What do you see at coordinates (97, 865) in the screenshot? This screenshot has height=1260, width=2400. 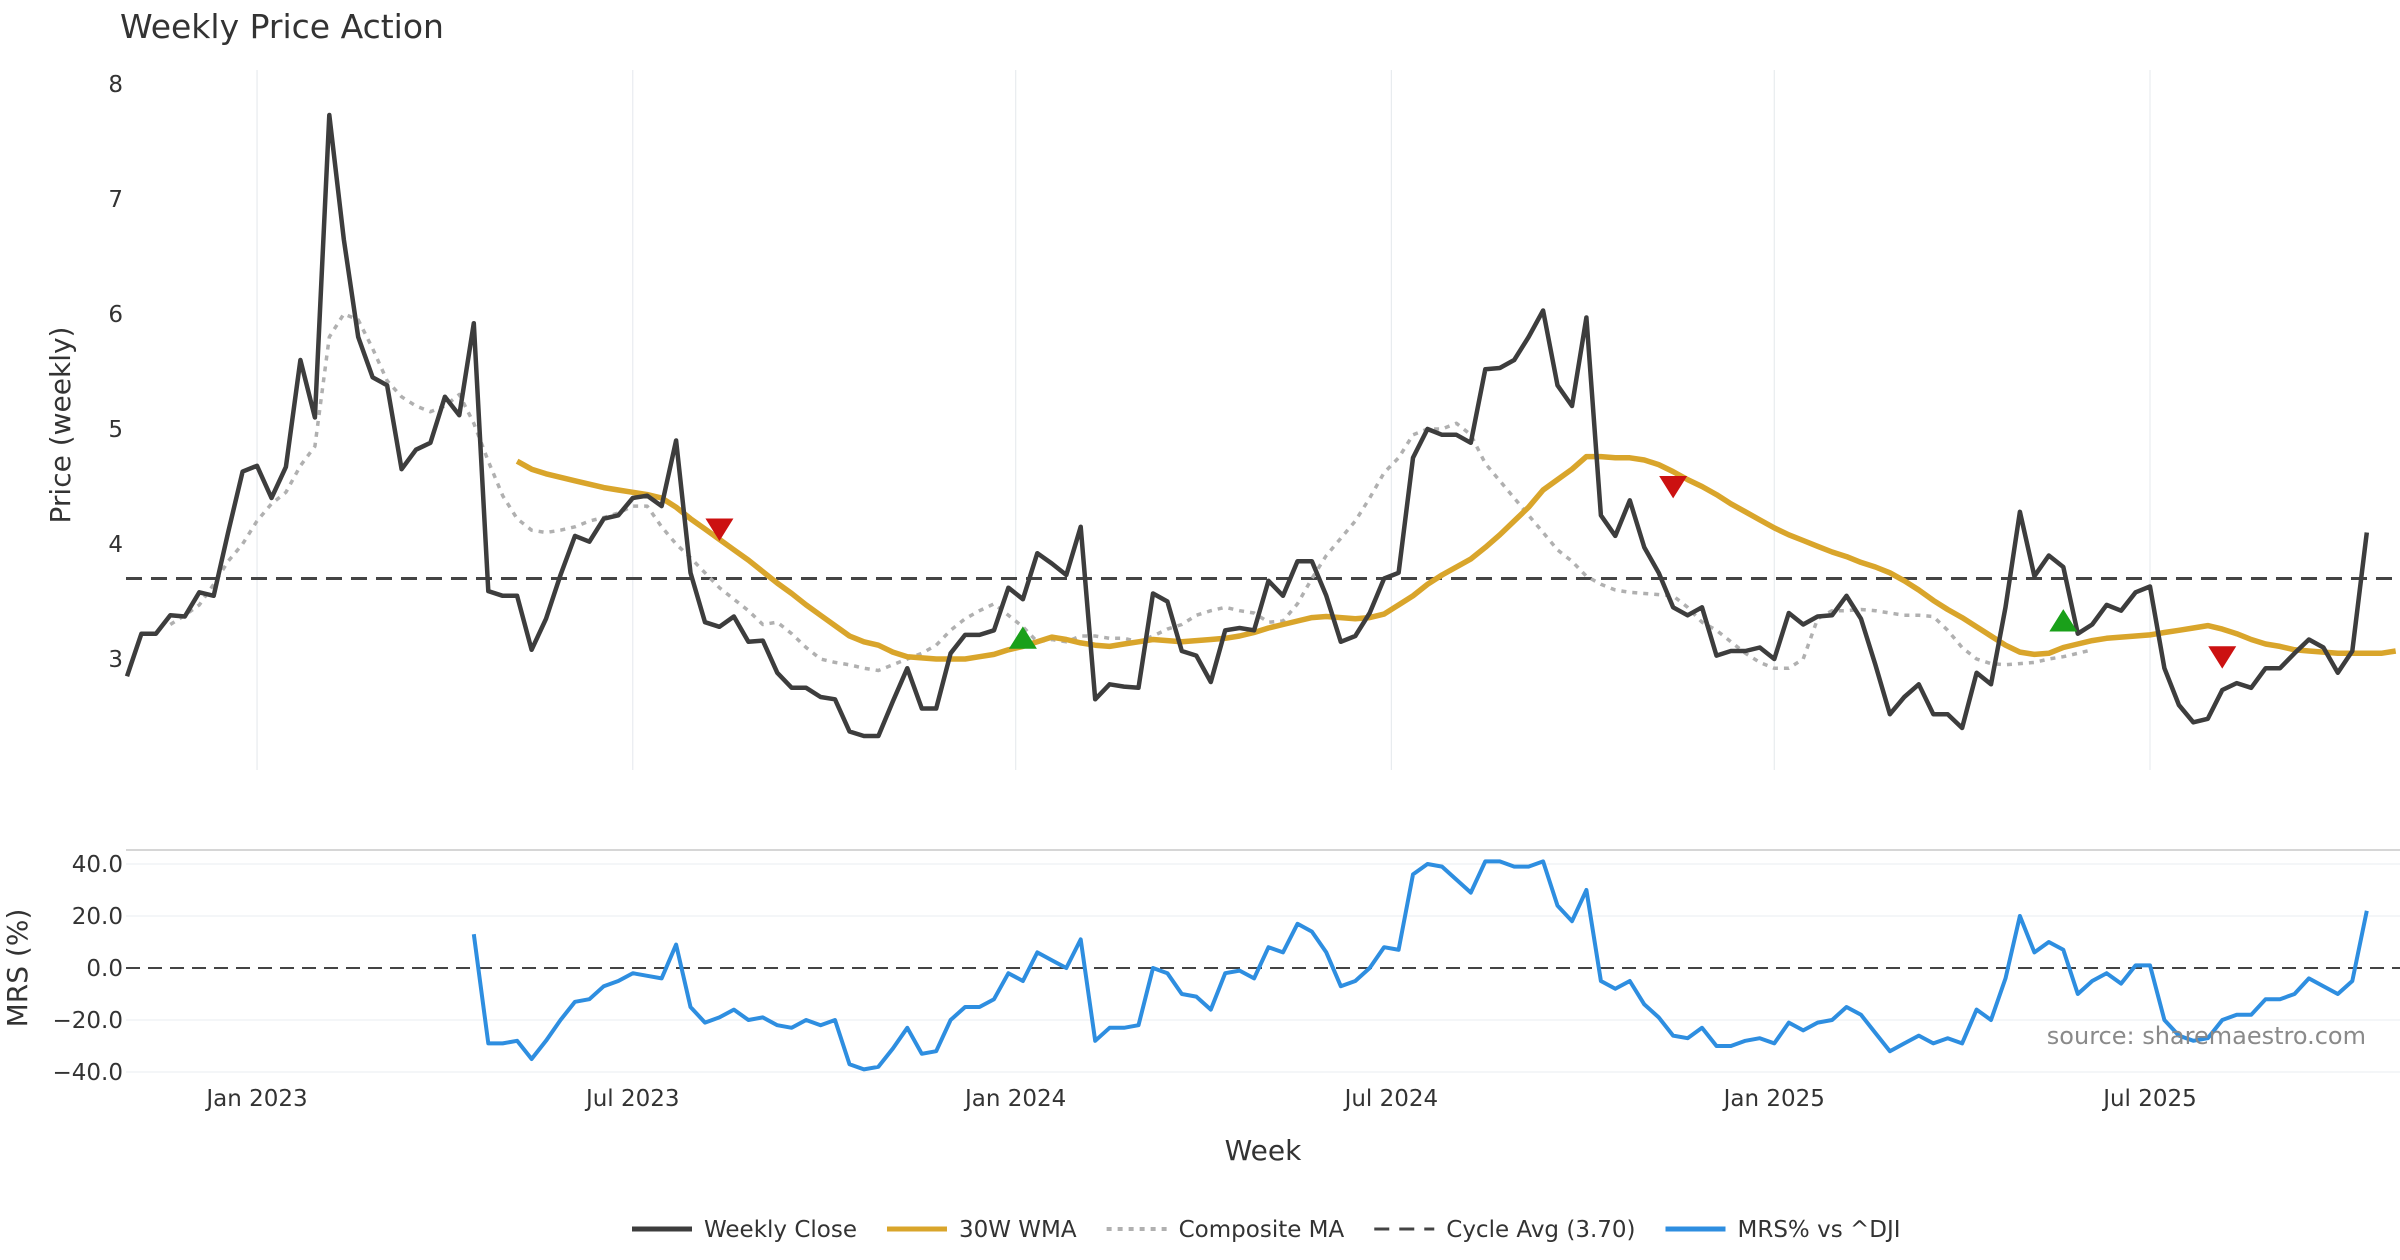 I see `mrs-y-tick-label: 40.0` at bounding box center [97, 865].